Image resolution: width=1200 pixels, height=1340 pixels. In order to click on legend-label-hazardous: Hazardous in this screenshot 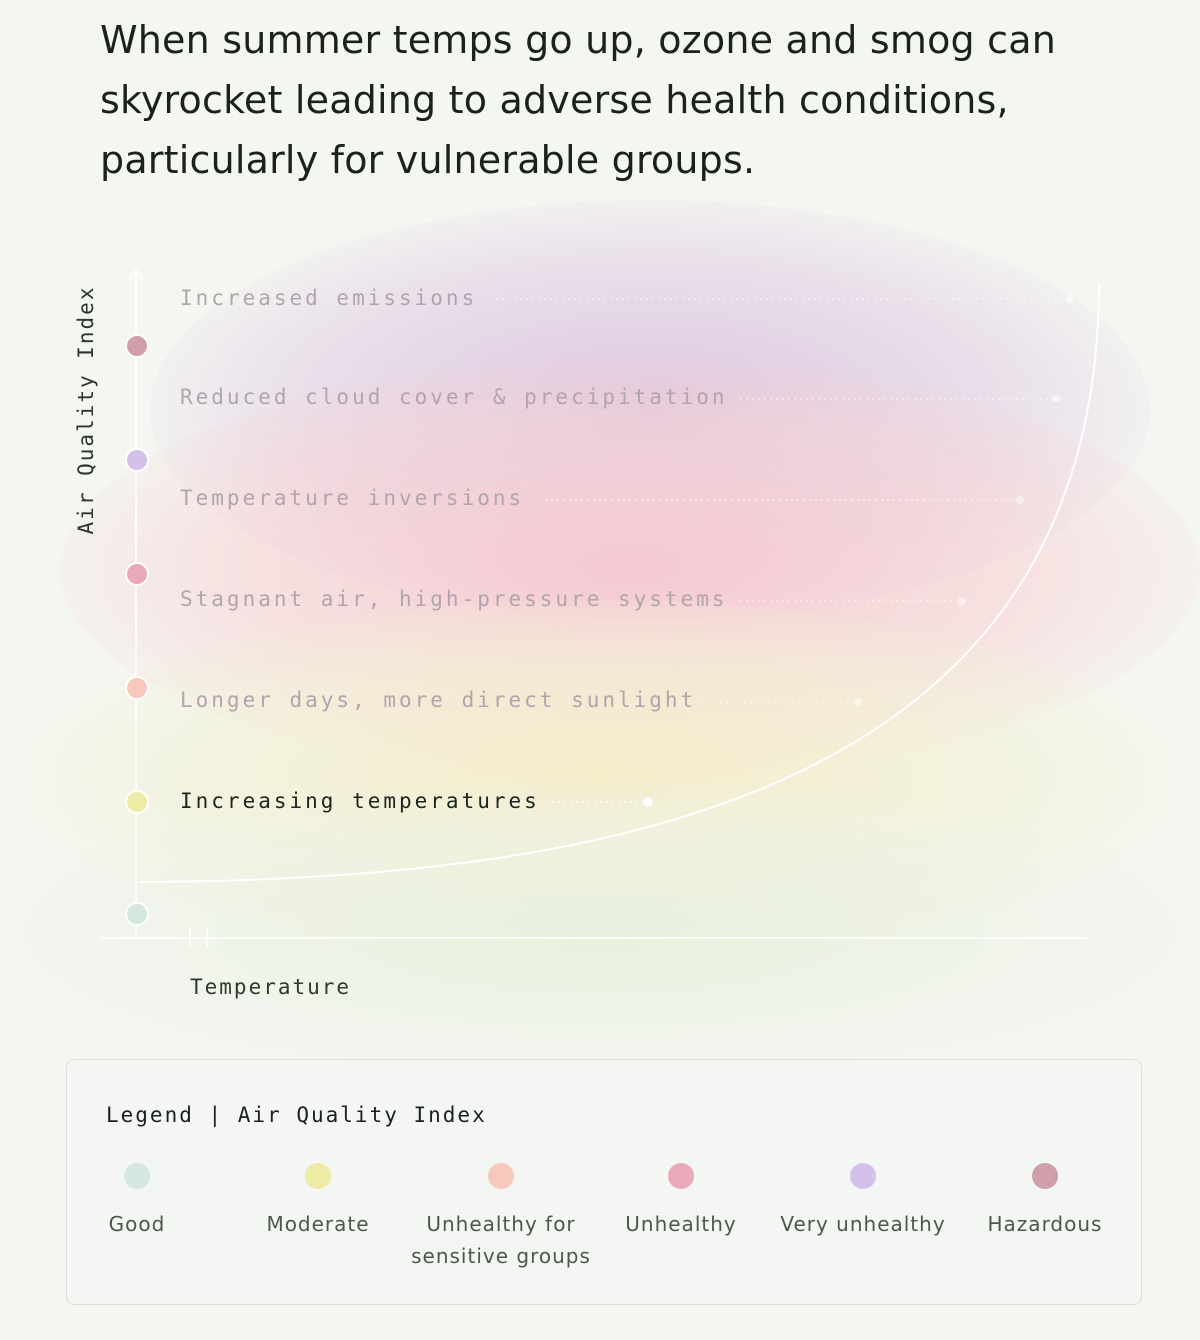, I will do `click(1045, 1224)`.